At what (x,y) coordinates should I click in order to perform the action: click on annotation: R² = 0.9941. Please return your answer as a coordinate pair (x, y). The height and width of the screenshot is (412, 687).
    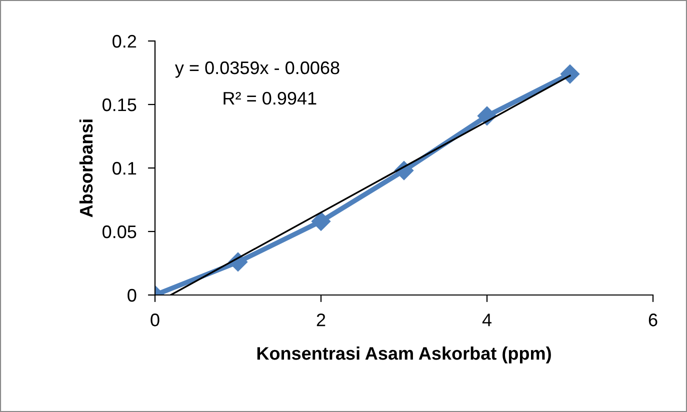
    Looking at the image, I should click on (270, 98).